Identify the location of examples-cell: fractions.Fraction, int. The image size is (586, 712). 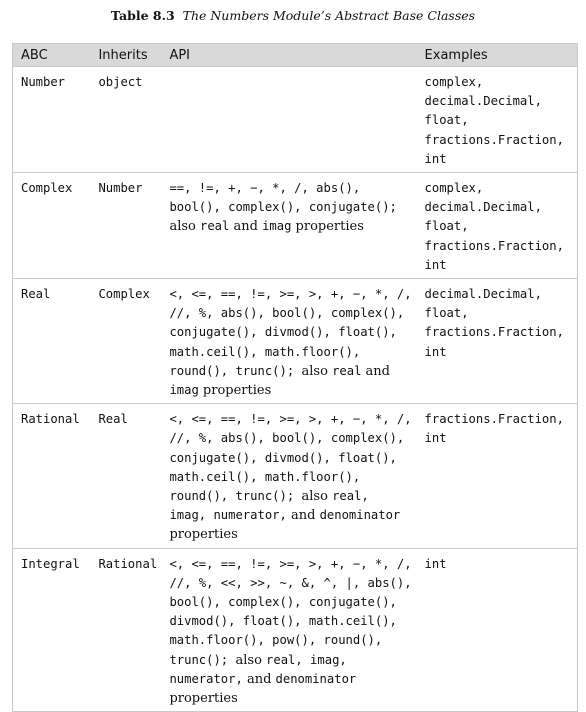
(497, 476).